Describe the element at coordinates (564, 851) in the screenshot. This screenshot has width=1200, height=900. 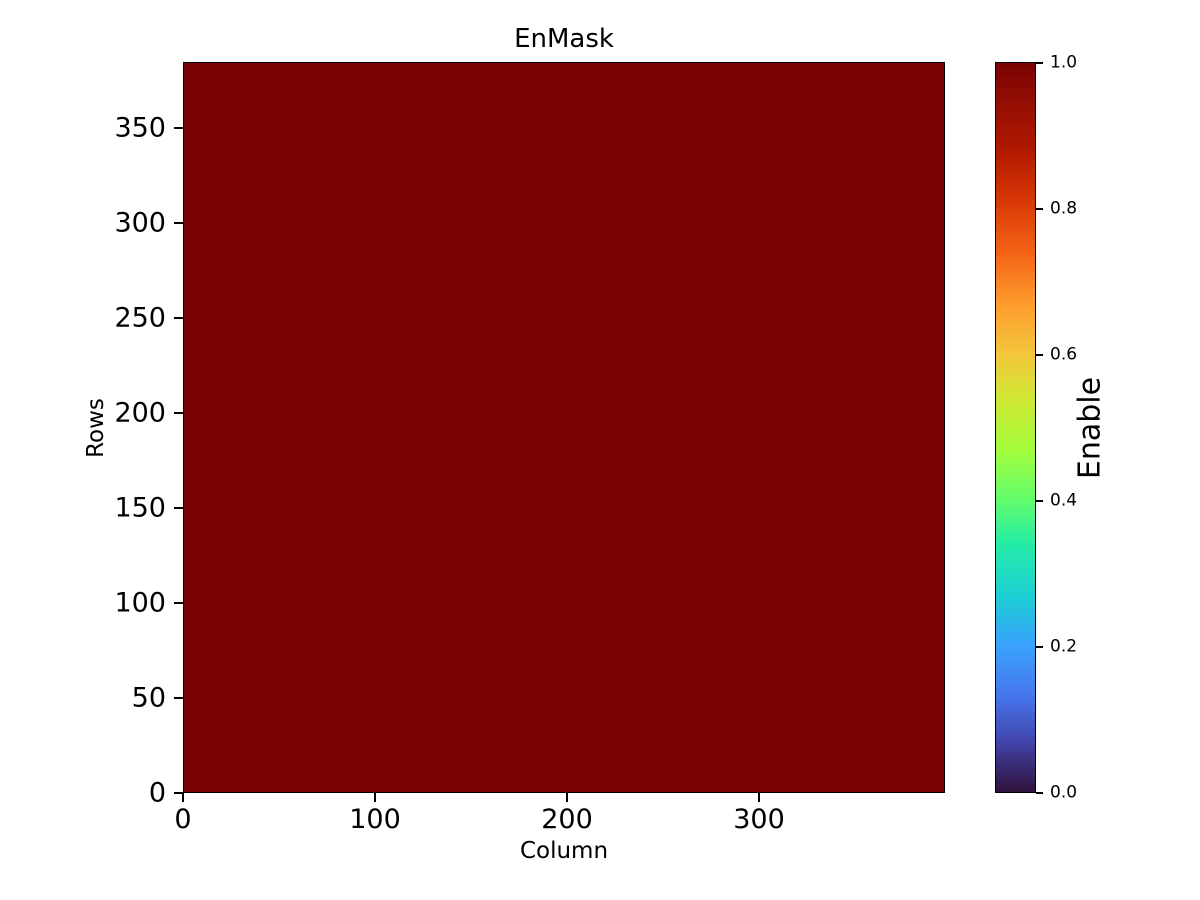
I see `x-axis-label: Column` at that location.